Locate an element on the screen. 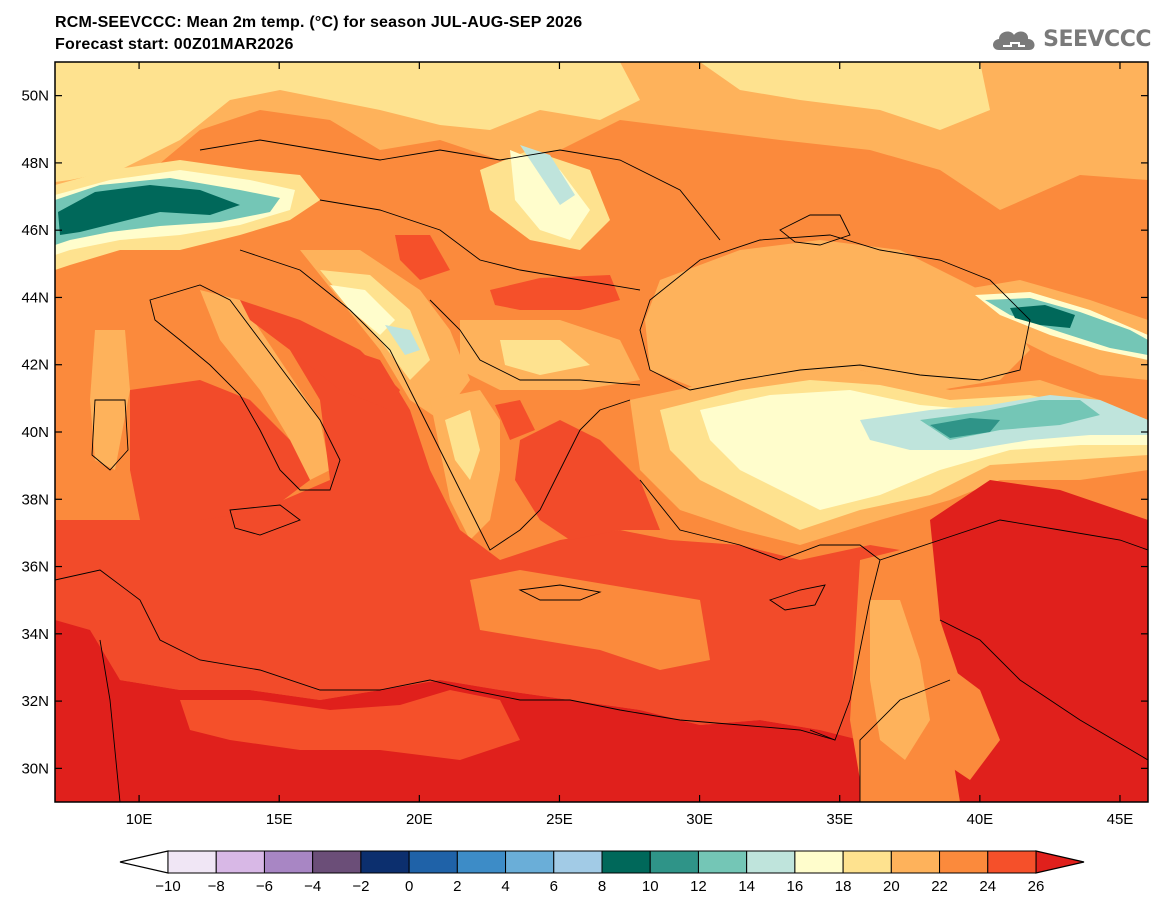  lon-tick-label: 20E is located at coordinates (419, 819).